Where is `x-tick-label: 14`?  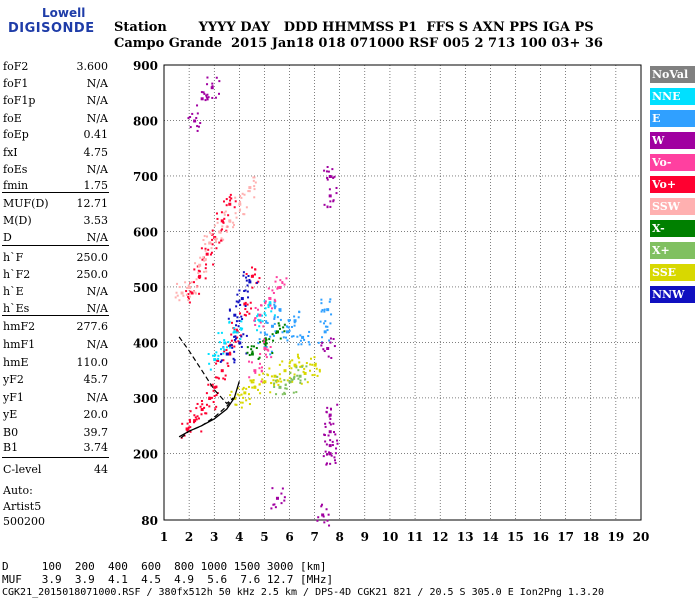 x-tick-label: 14 is located at coordinates (490, 537).